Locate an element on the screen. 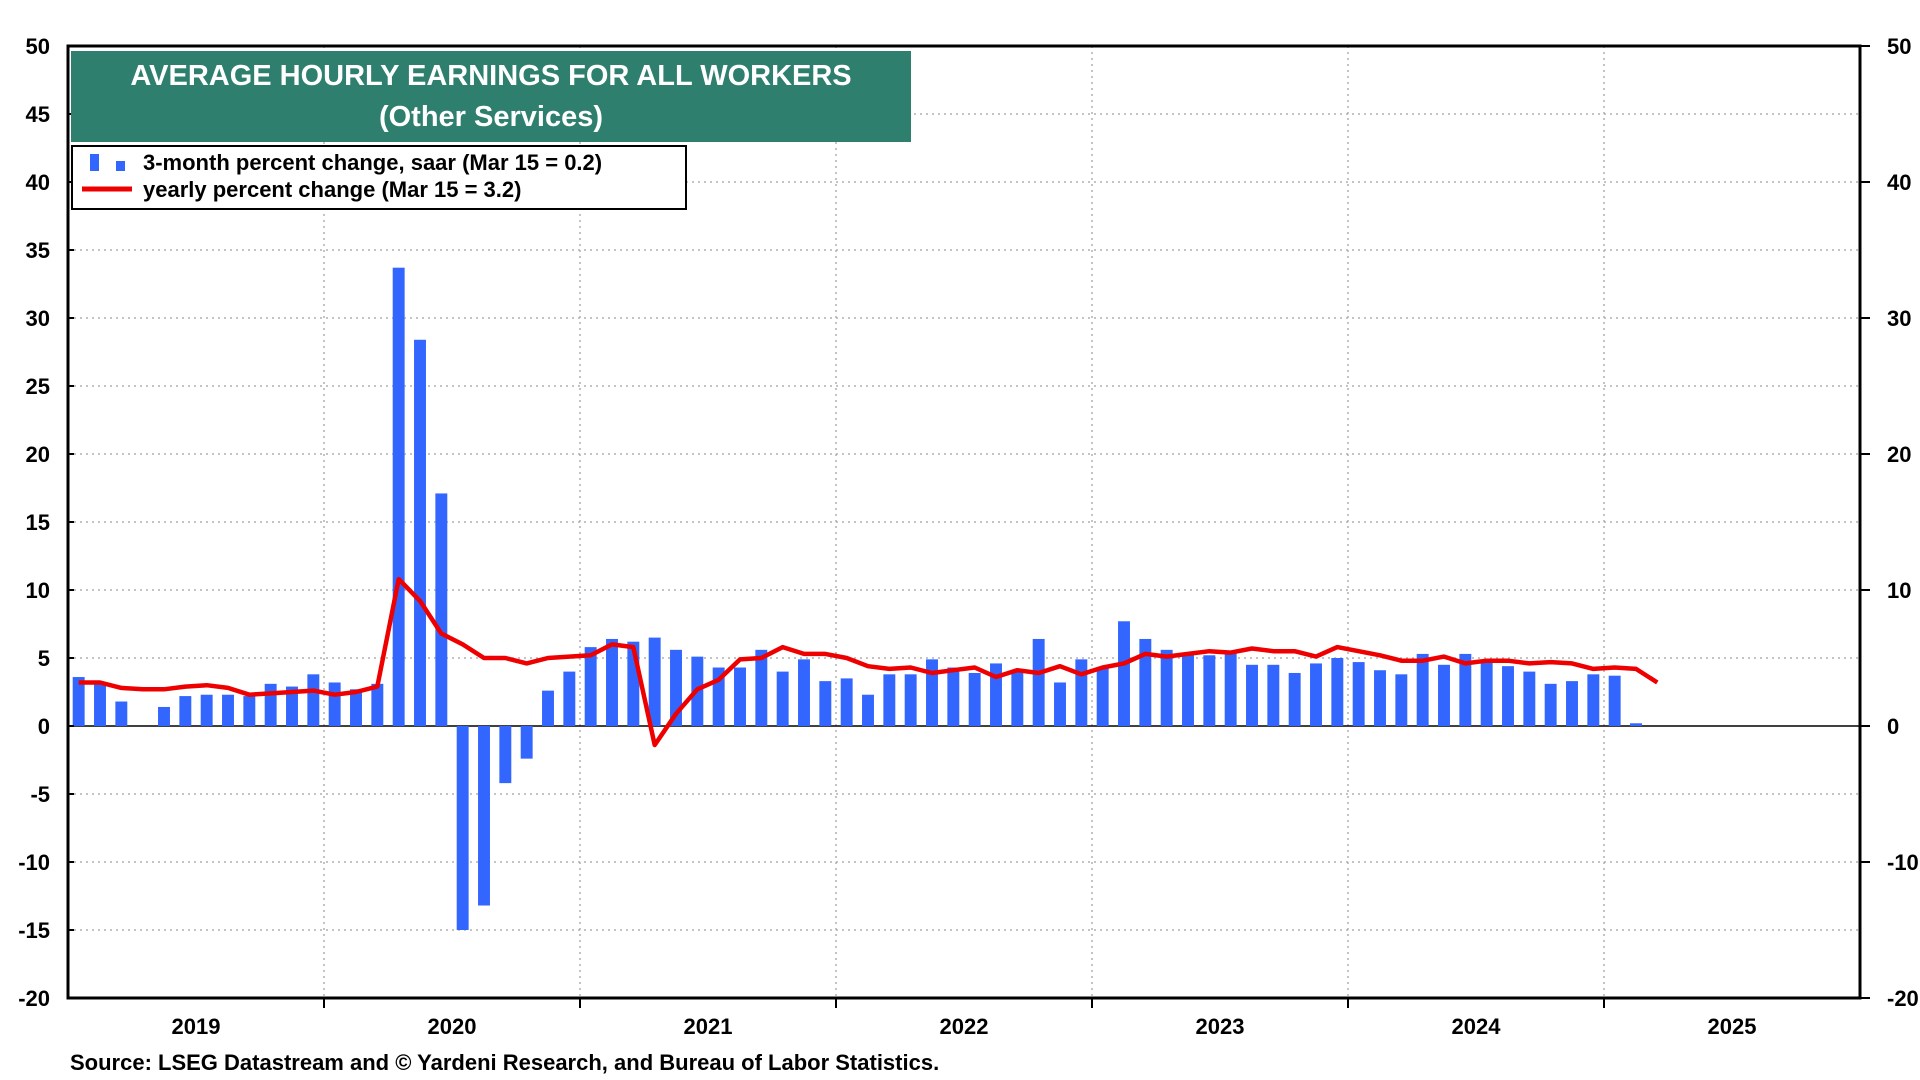 This screenshot has width=1920, height=1080. x-tick-label: 2019 is located at coordinates (196, 1026).